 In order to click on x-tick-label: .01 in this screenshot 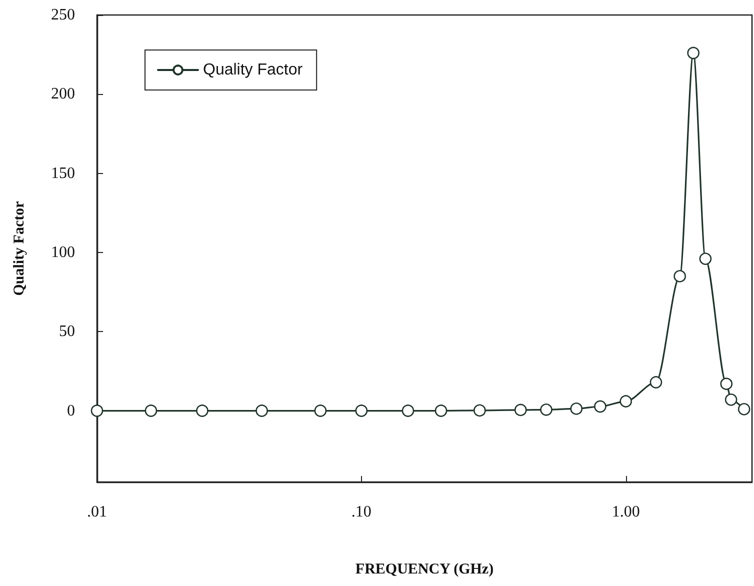, I will do `click(97, 512)`.